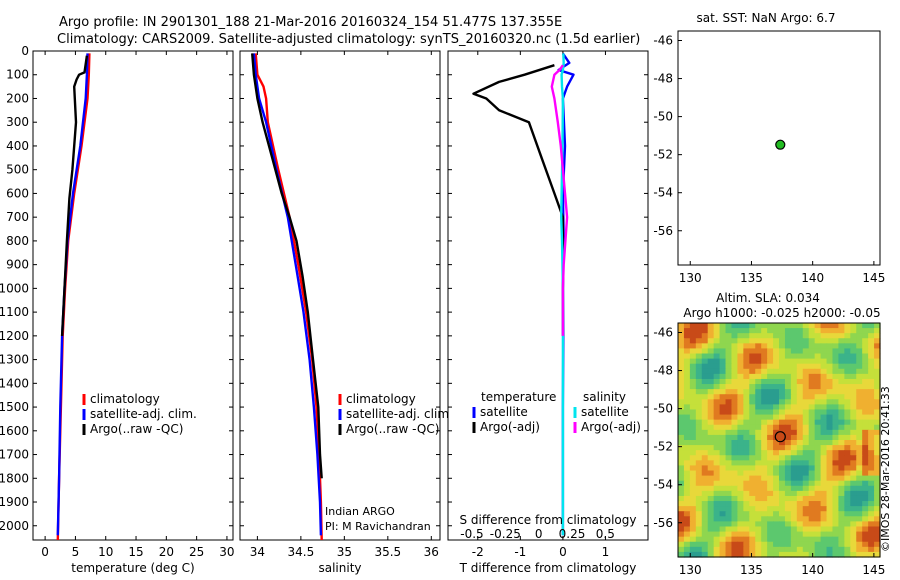 The height and width of the screenshot is (580, 900). Describe the element at coordinates (548, 568) in the screenshot. I see `x-axis-label: T difference from climatology` at that location.